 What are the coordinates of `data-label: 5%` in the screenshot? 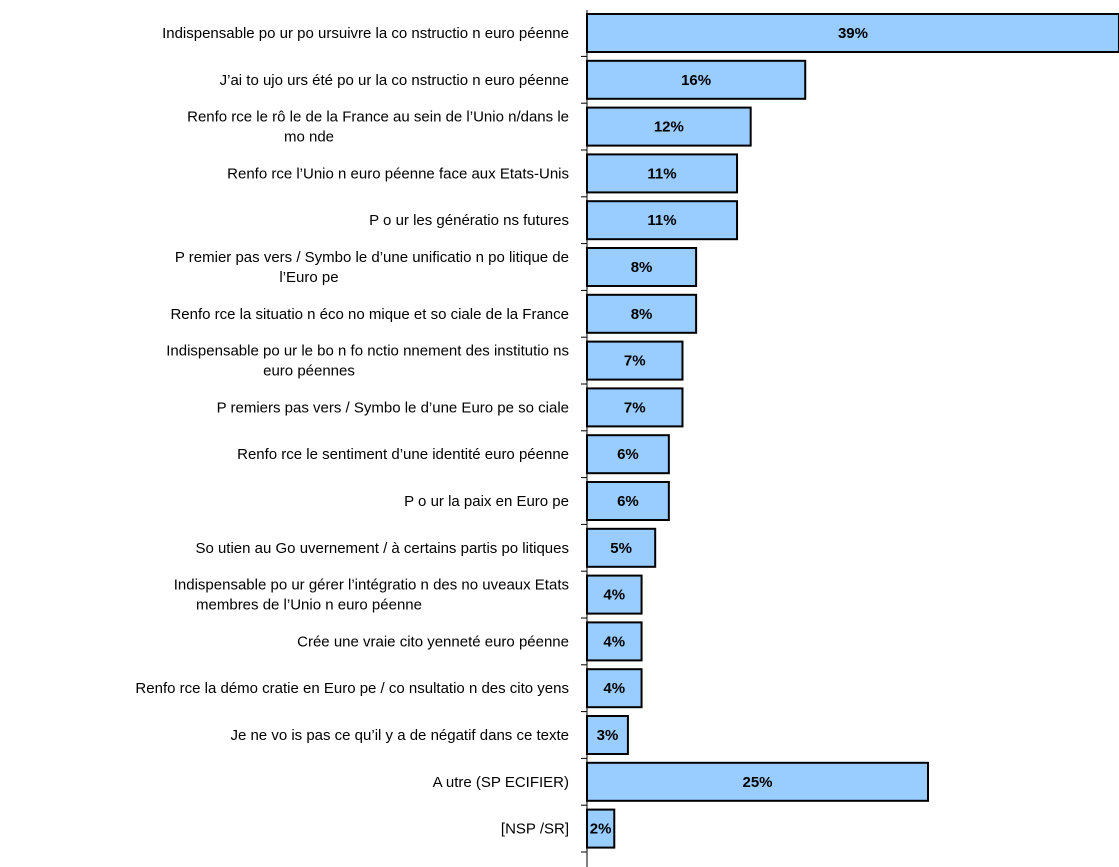 It's located at (621, 548).